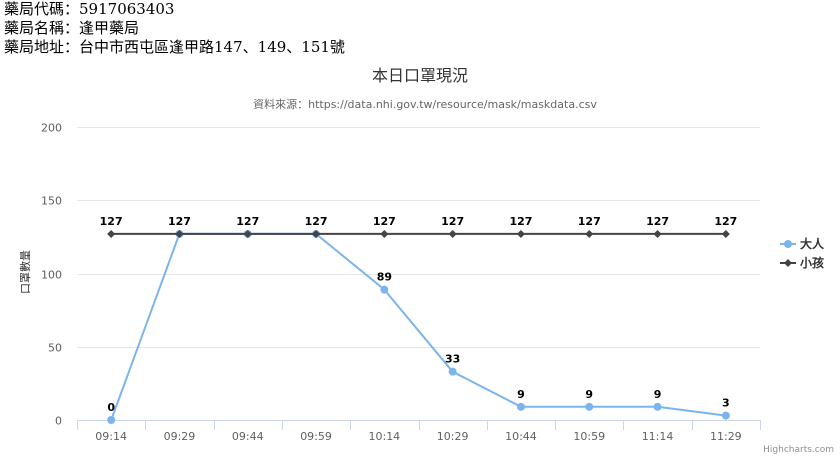 The width and height of the screenshot is (840, 456). Describe the element at coordinates (812, 243) in the screenshot. I see `legend-label: 大人` at that location.